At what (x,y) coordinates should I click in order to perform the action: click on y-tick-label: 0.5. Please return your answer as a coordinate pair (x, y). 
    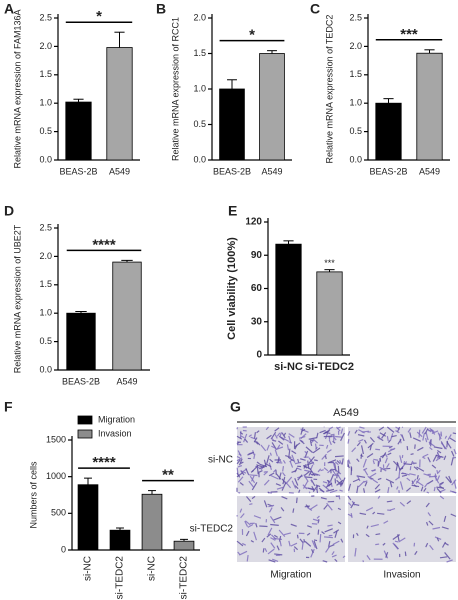
    Looking at the image, I should click on (355, 131).